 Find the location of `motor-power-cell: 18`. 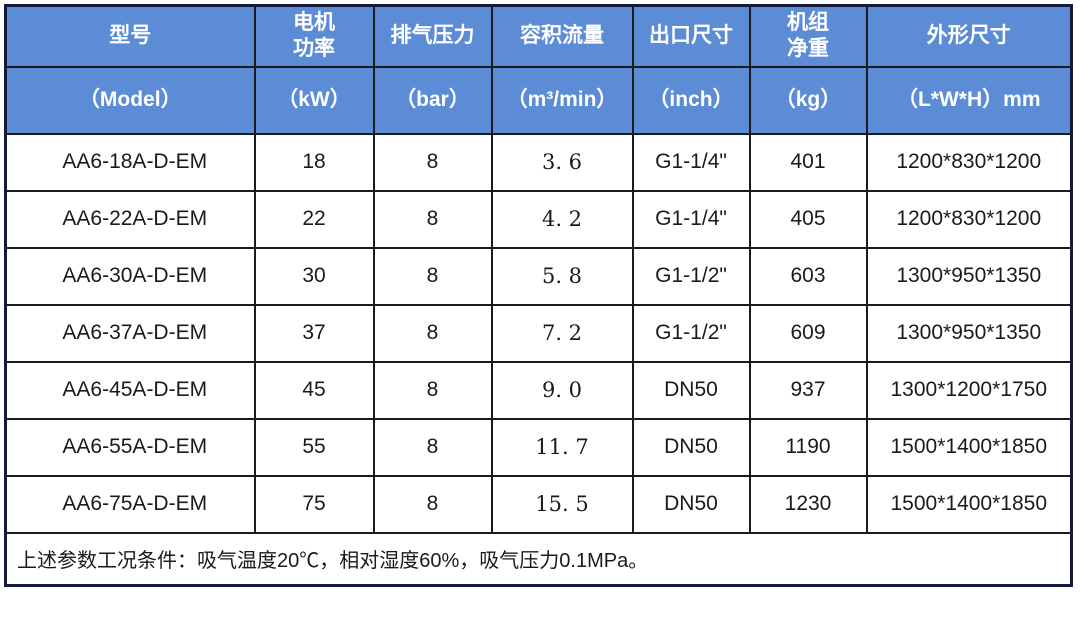

motor-power-cell: 18 is located at coordinates (314, 162).